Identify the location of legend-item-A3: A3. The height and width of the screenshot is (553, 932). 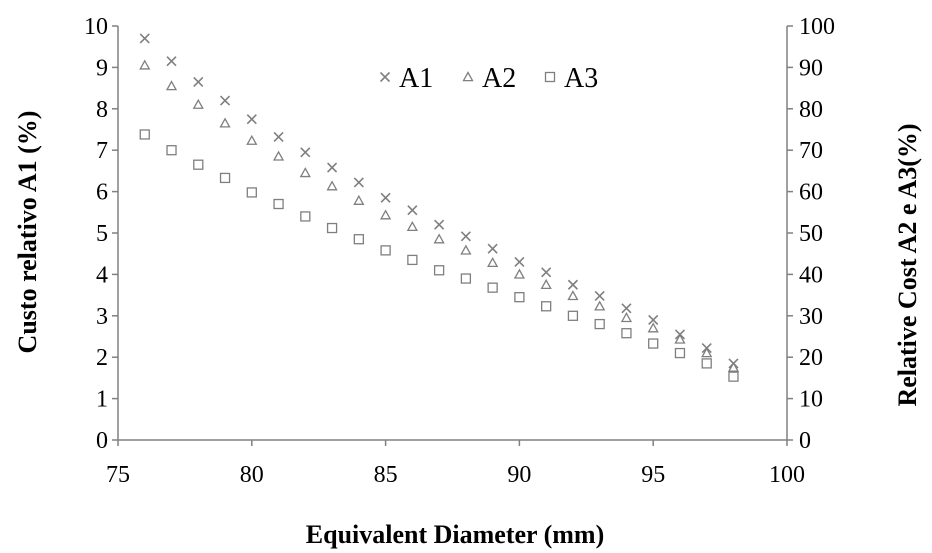
(571, 78).